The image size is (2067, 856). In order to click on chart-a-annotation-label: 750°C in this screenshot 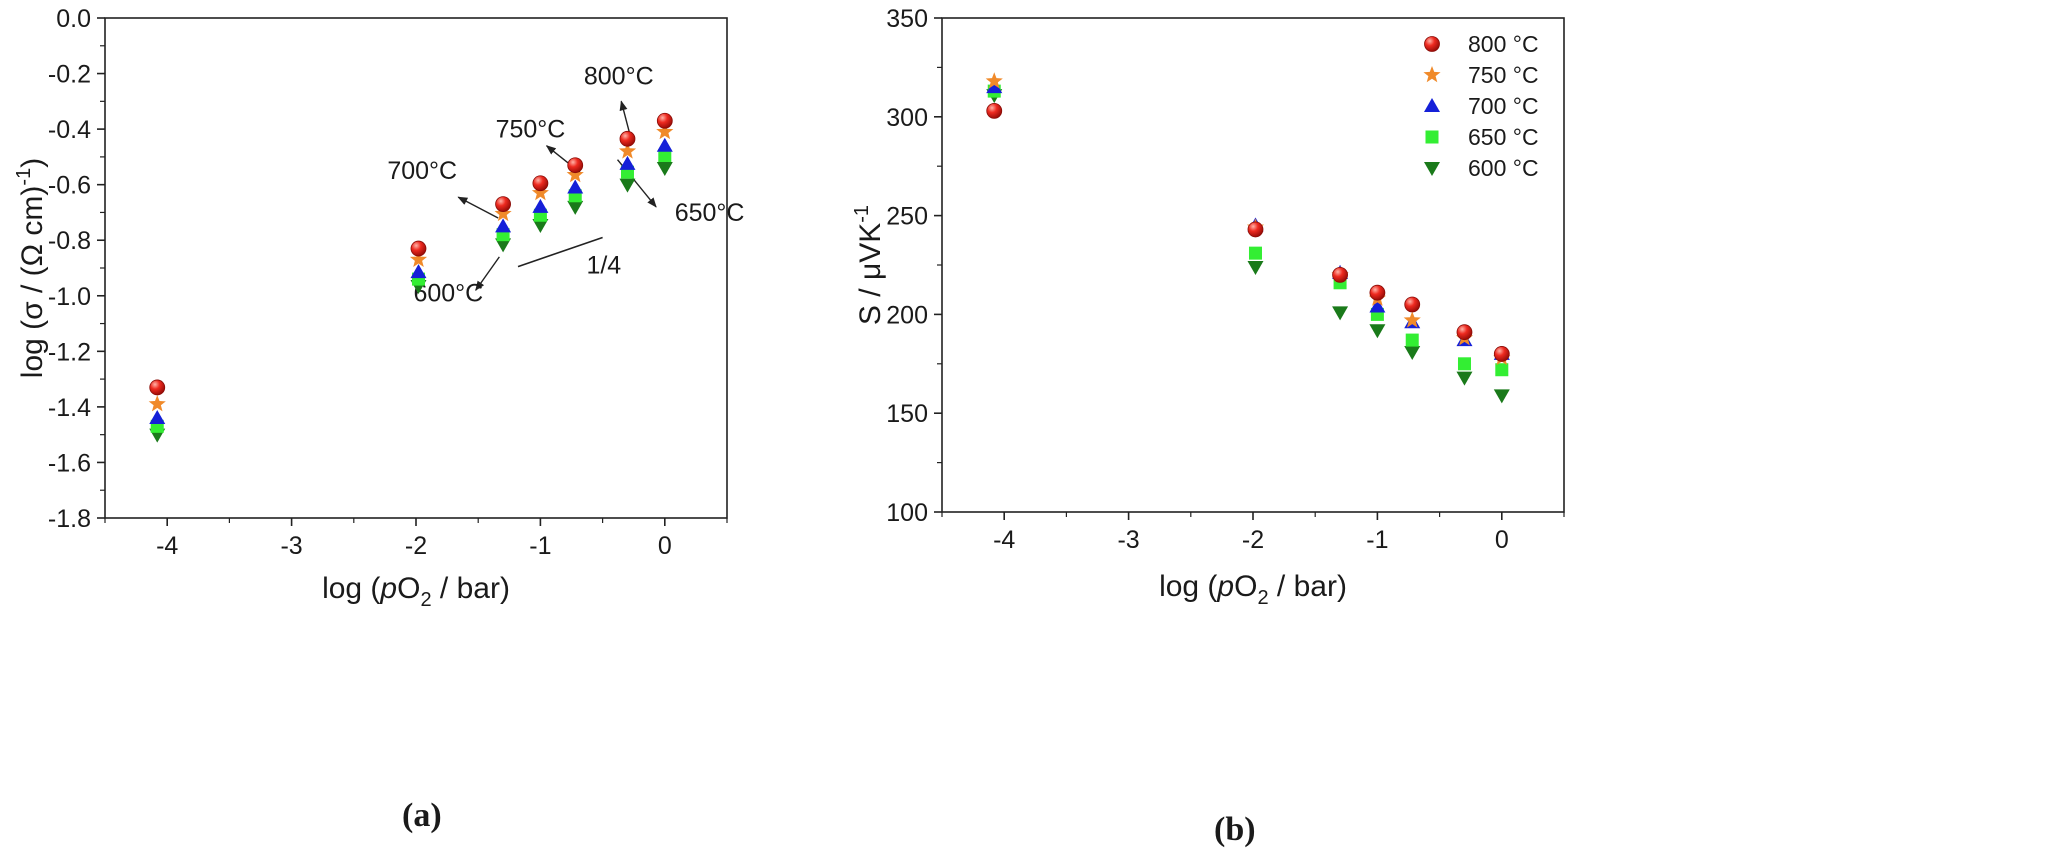, I will do `click(531, 129)`.